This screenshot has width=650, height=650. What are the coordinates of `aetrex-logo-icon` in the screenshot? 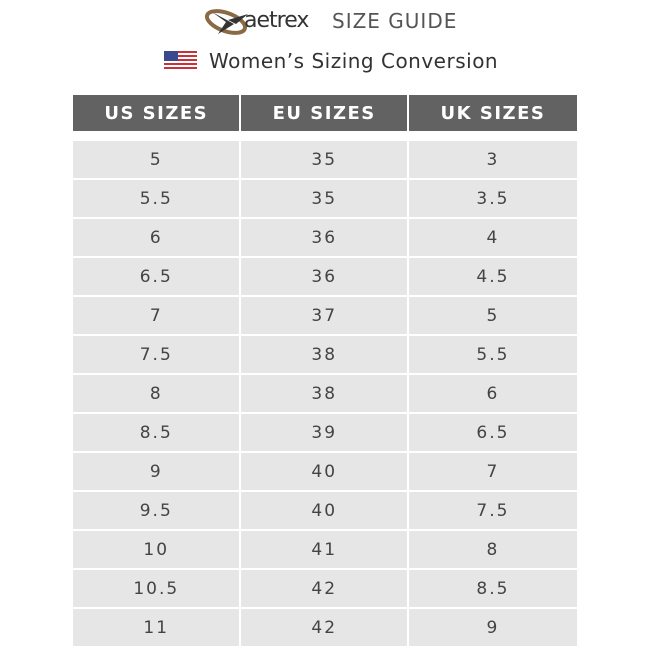 It's located at (226, 22).